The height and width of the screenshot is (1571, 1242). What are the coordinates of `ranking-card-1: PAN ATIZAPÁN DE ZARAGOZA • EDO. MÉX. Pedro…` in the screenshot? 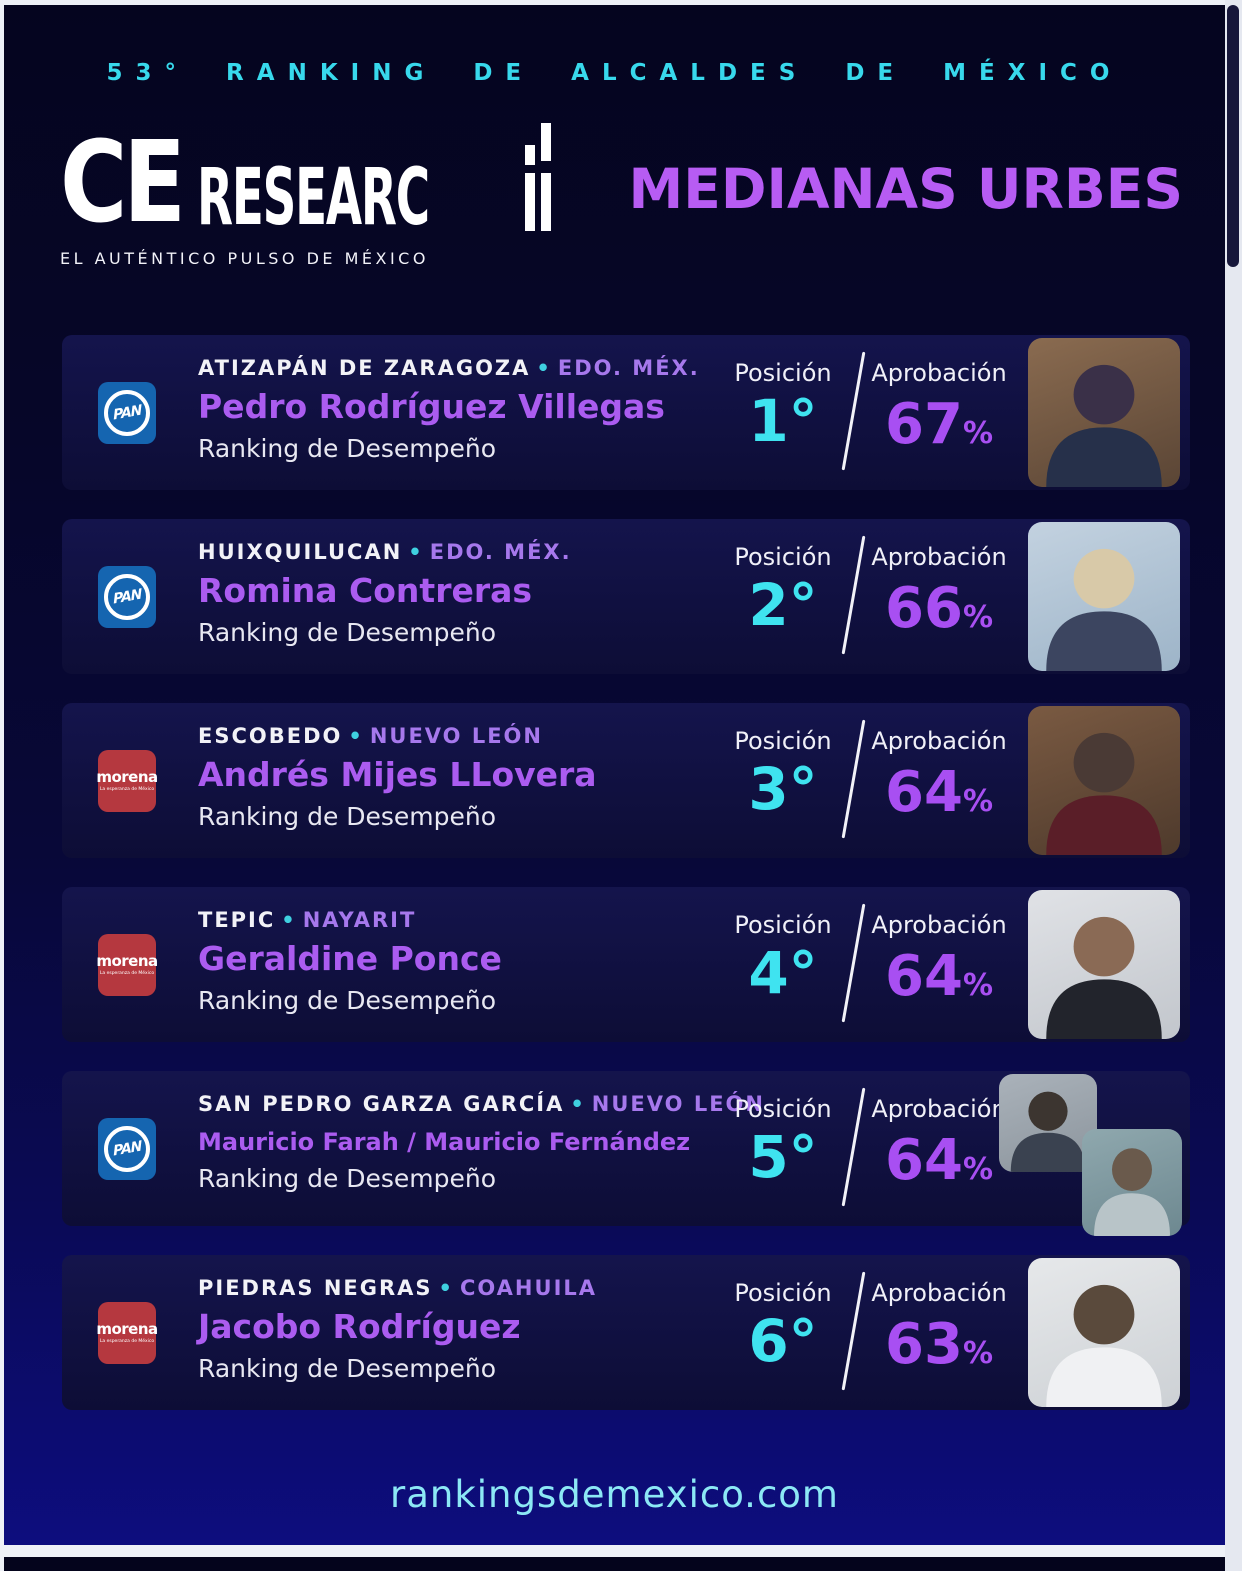 It's located at (626, 412).